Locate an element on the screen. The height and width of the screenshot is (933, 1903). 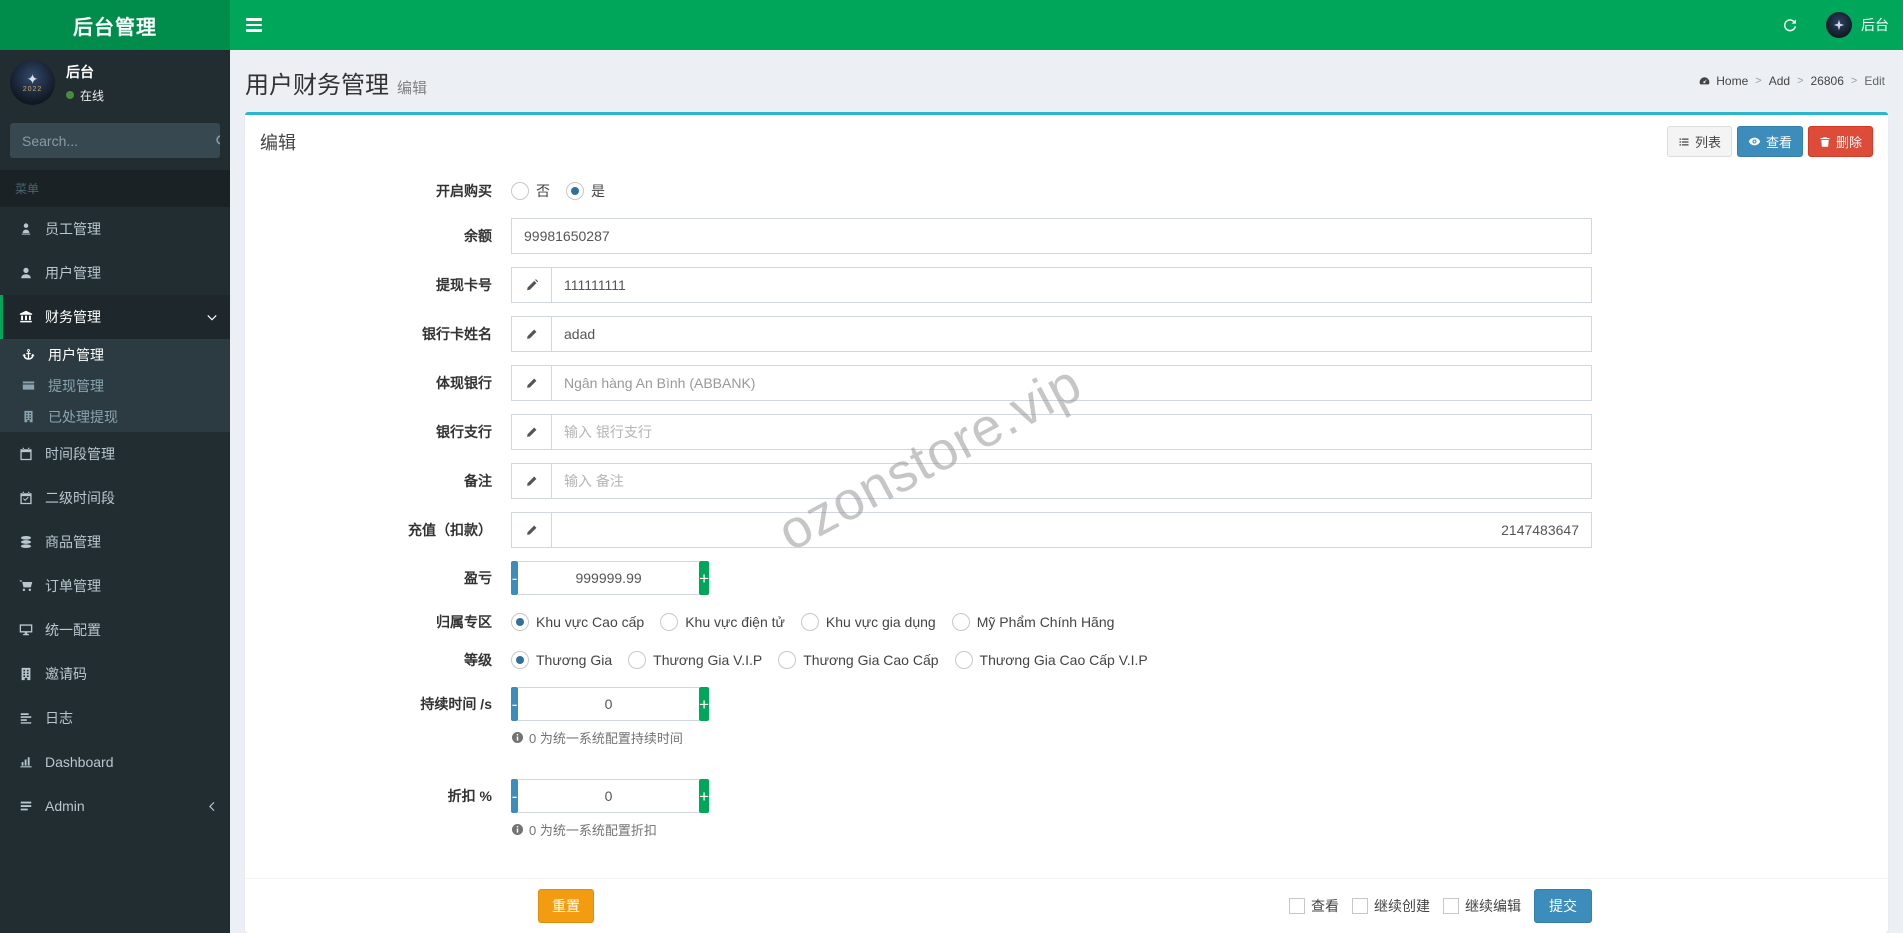
radio-zone-1: Khu vực điện tử is located at coordinates (722, 622).